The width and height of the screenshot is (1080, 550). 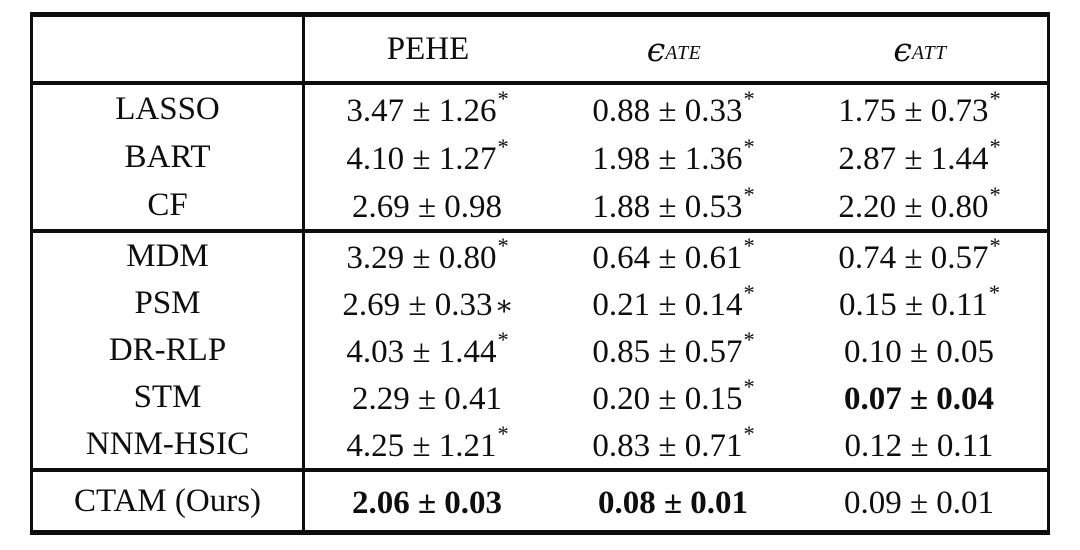 What do you see at coordinates (667, 446) in the screenshot?
I see `metric-value: 0.83 ± 0.71` at bounding box center [667, 446].